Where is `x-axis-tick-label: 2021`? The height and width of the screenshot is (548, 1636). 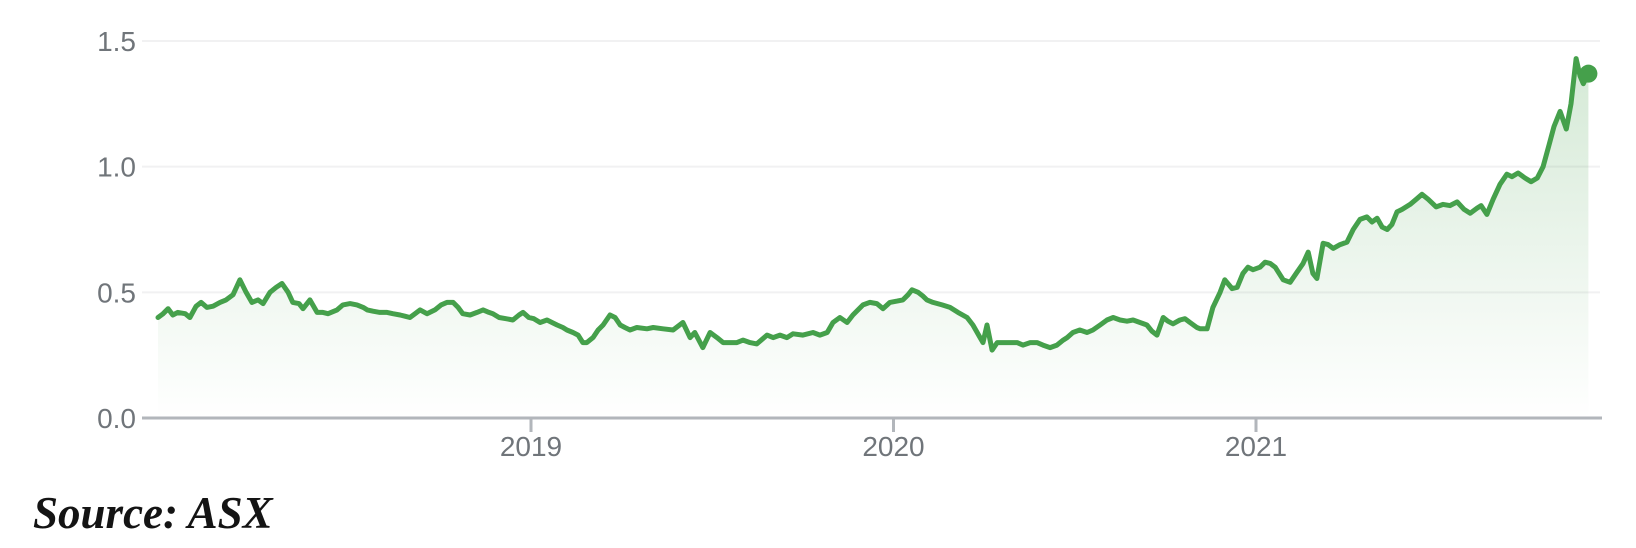
x-axis-tick-label: 2021 is located at coordinates (1256, 446).